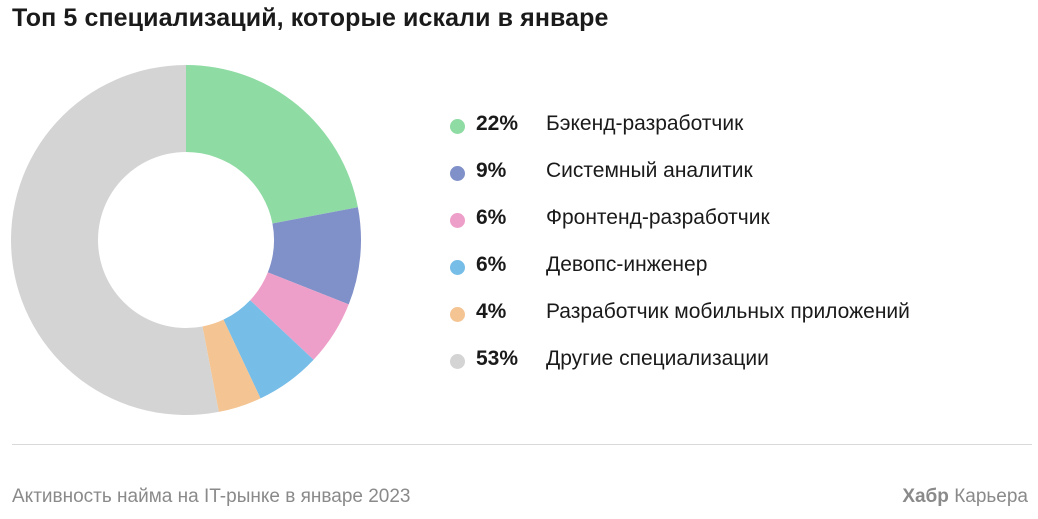 This screenshot has height=519, width=1038. I want to click on legend-label: Девопс-инженер, so click(627, 264).